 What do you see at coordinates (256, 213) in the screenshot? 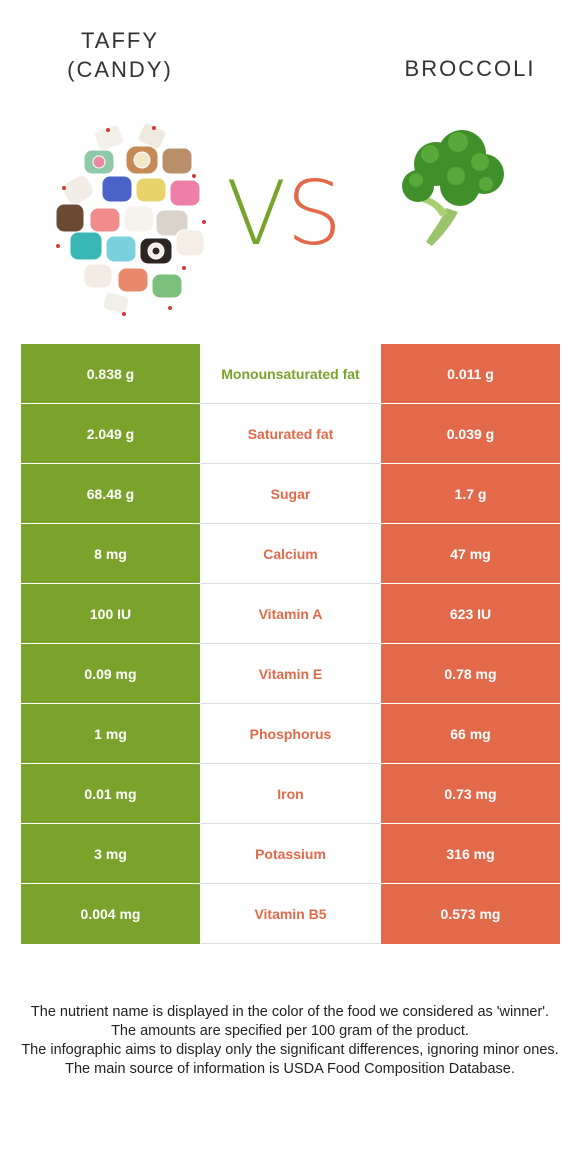
I see `vs-v-letter: V` at bounding box center [256, 213].